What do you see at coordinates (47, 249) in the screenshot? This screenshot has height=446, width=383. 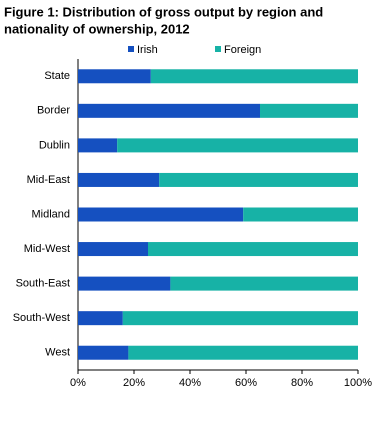 I see `y-tick-label: Mid-West` at bounding box center [47, 249].